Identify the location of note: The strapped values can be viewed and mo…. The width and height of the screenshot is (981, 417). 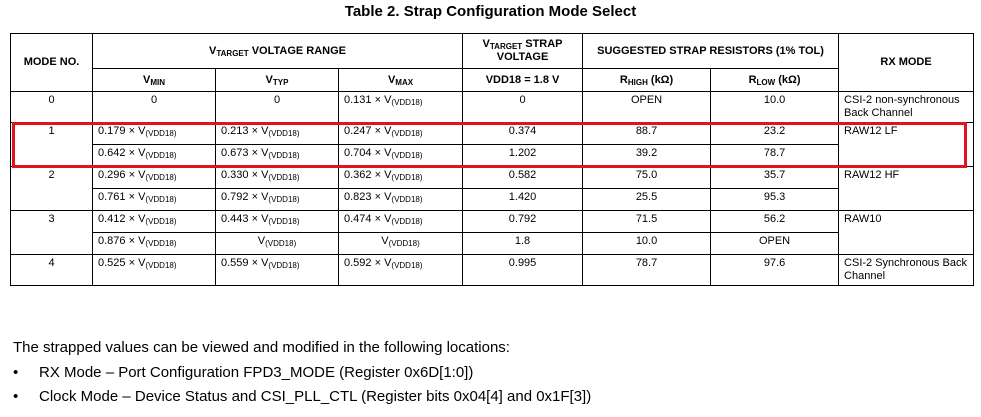
(302, 373).